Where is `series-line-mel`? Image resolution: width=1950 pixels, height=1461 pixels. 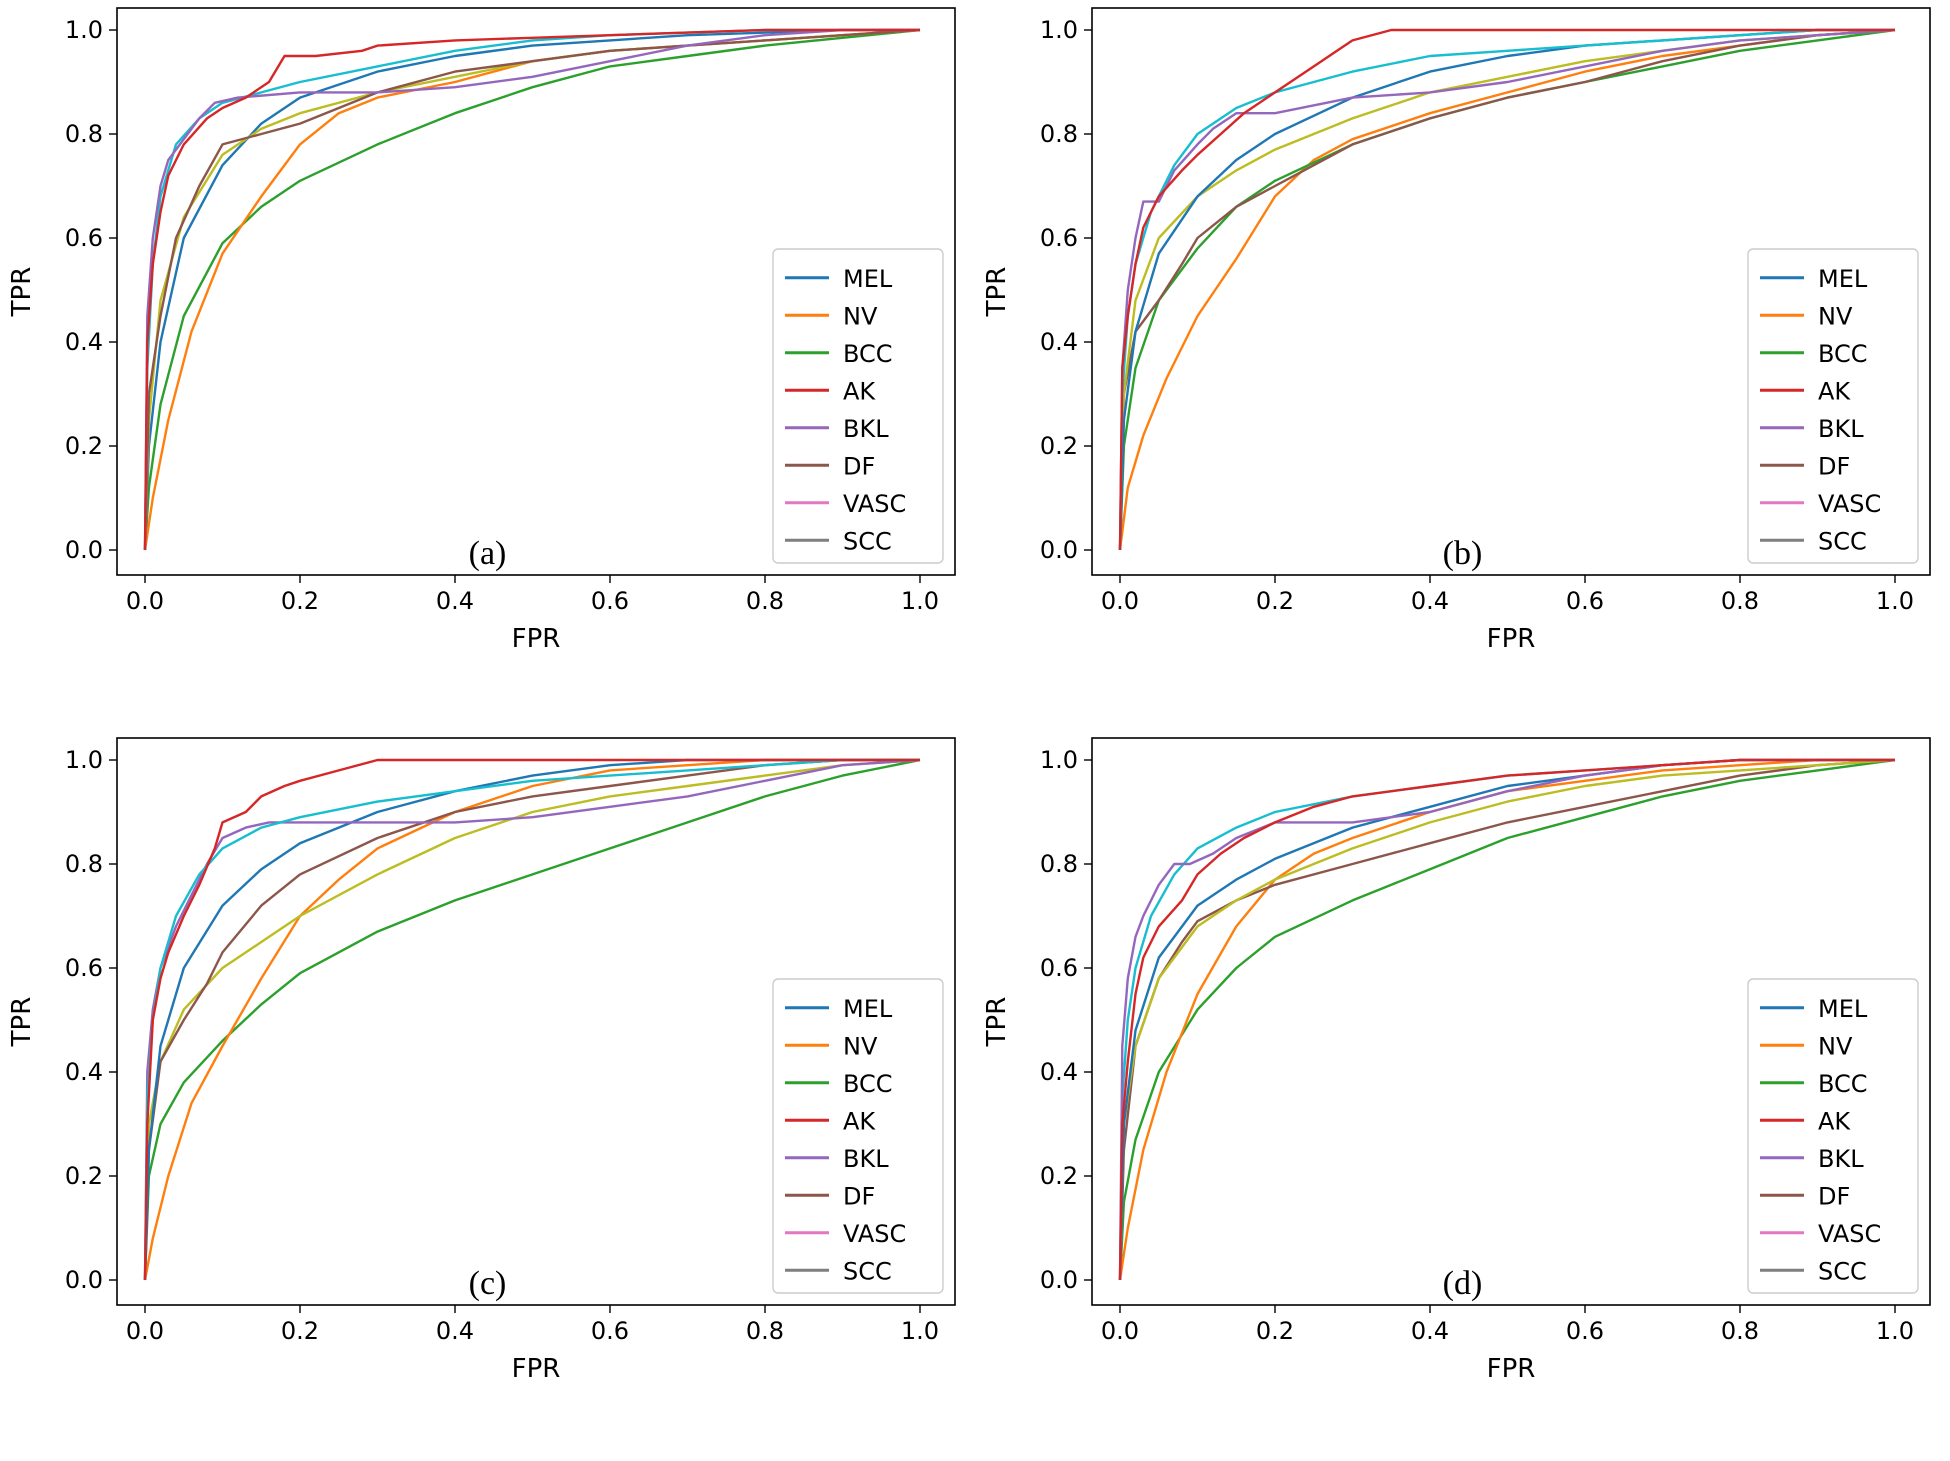
series-line-mel is located at coordinates (531, 289).